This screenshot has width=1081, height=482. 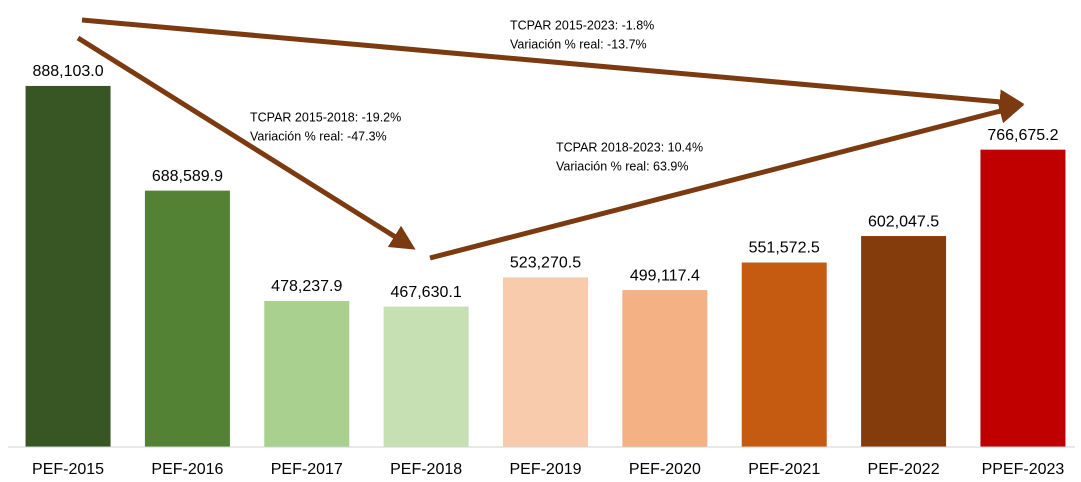 I want to click on data-label: 602,047.5, so click(x=903, y=221).